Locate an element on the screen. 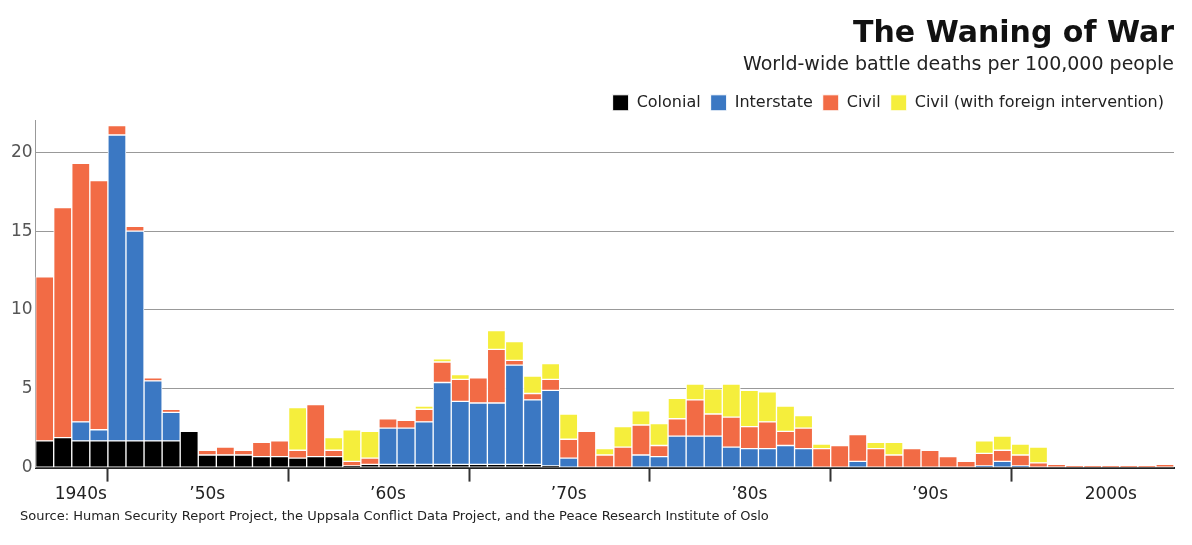 Image resolution: width=1192 pixels, height=545 pixels. y-tick-label: 5 is located at coordinates (27, 387).